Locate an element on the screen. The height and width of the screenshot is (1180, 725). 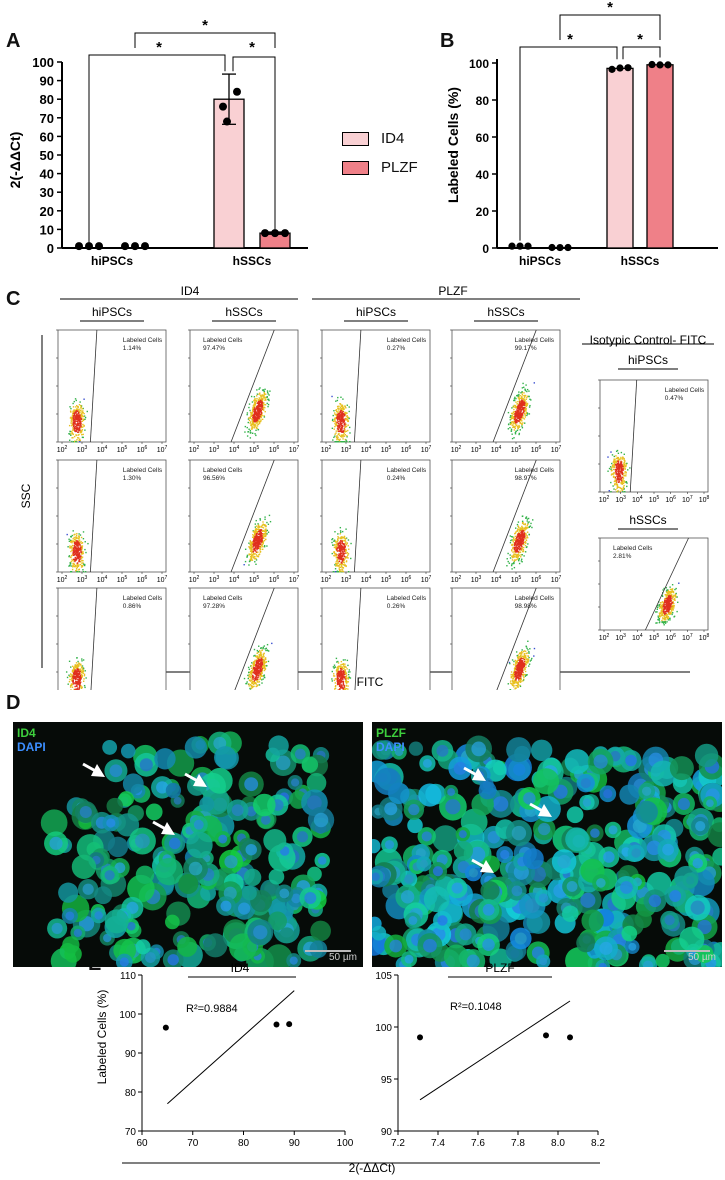
x-tick-label: 10⁷ is located at coordinates (426, 579).